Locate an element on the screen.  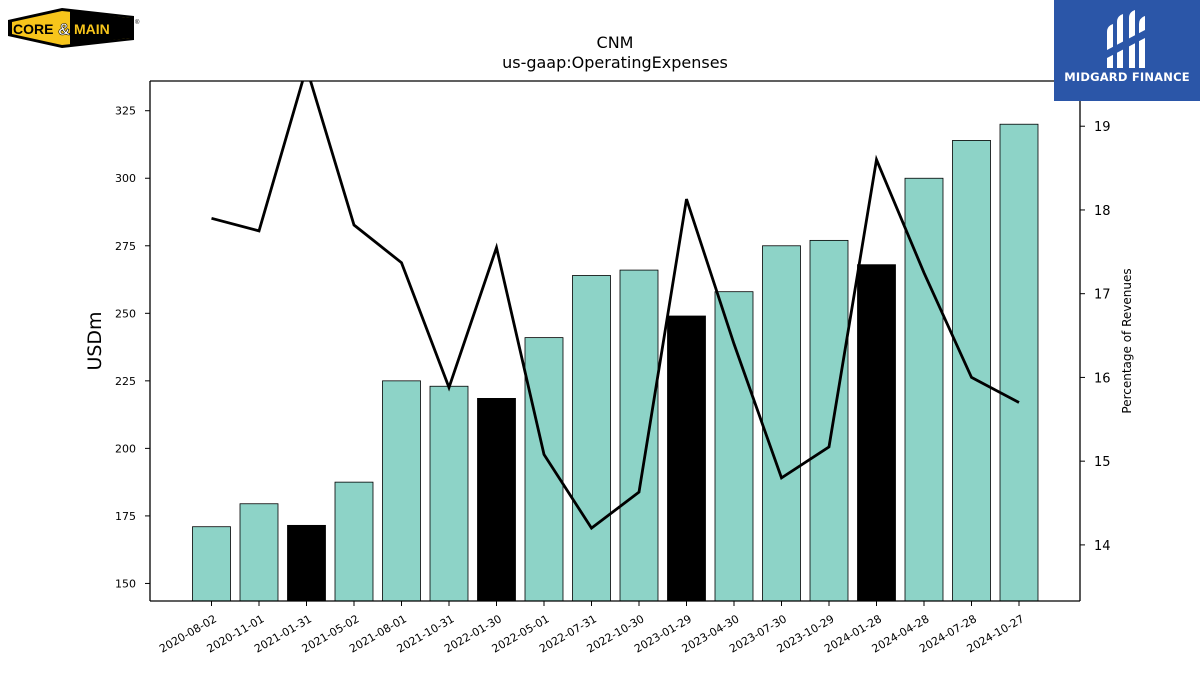
y-tick-label-right: 16 is located at coordinates (1102, 378).